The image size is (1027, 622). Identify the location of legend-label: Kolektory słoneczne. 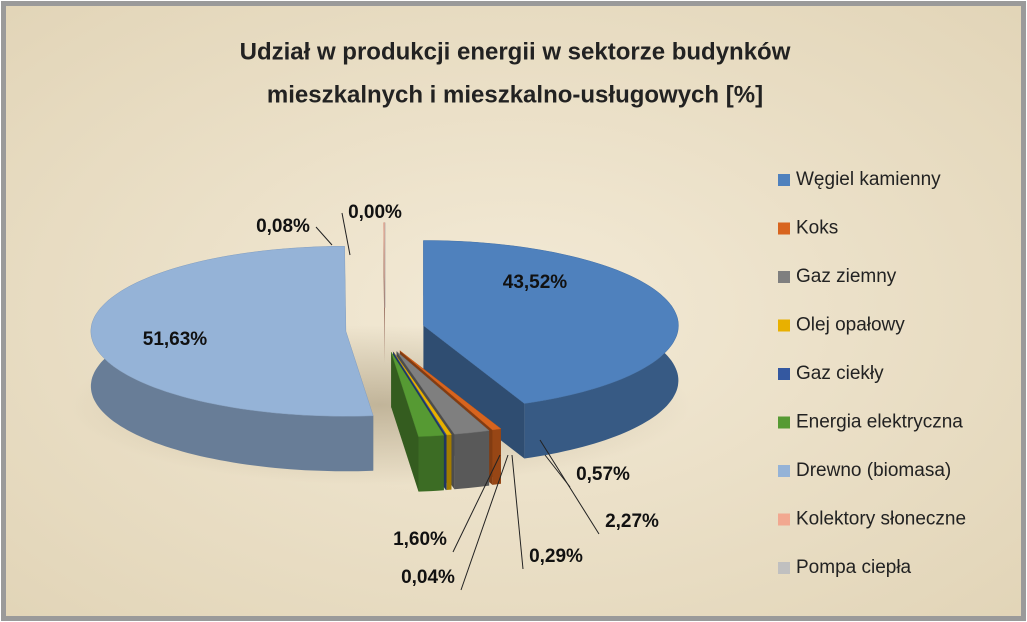
(881, 519).